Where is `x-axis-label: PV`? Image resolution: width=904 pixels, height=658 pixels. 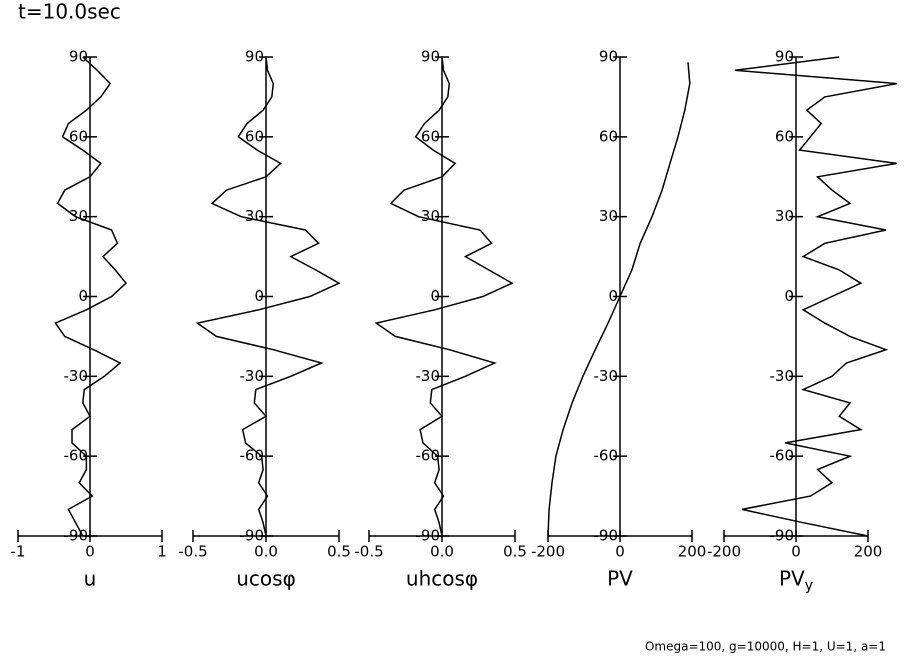 x-axis-label: PV is located at coordinates (620, 579).